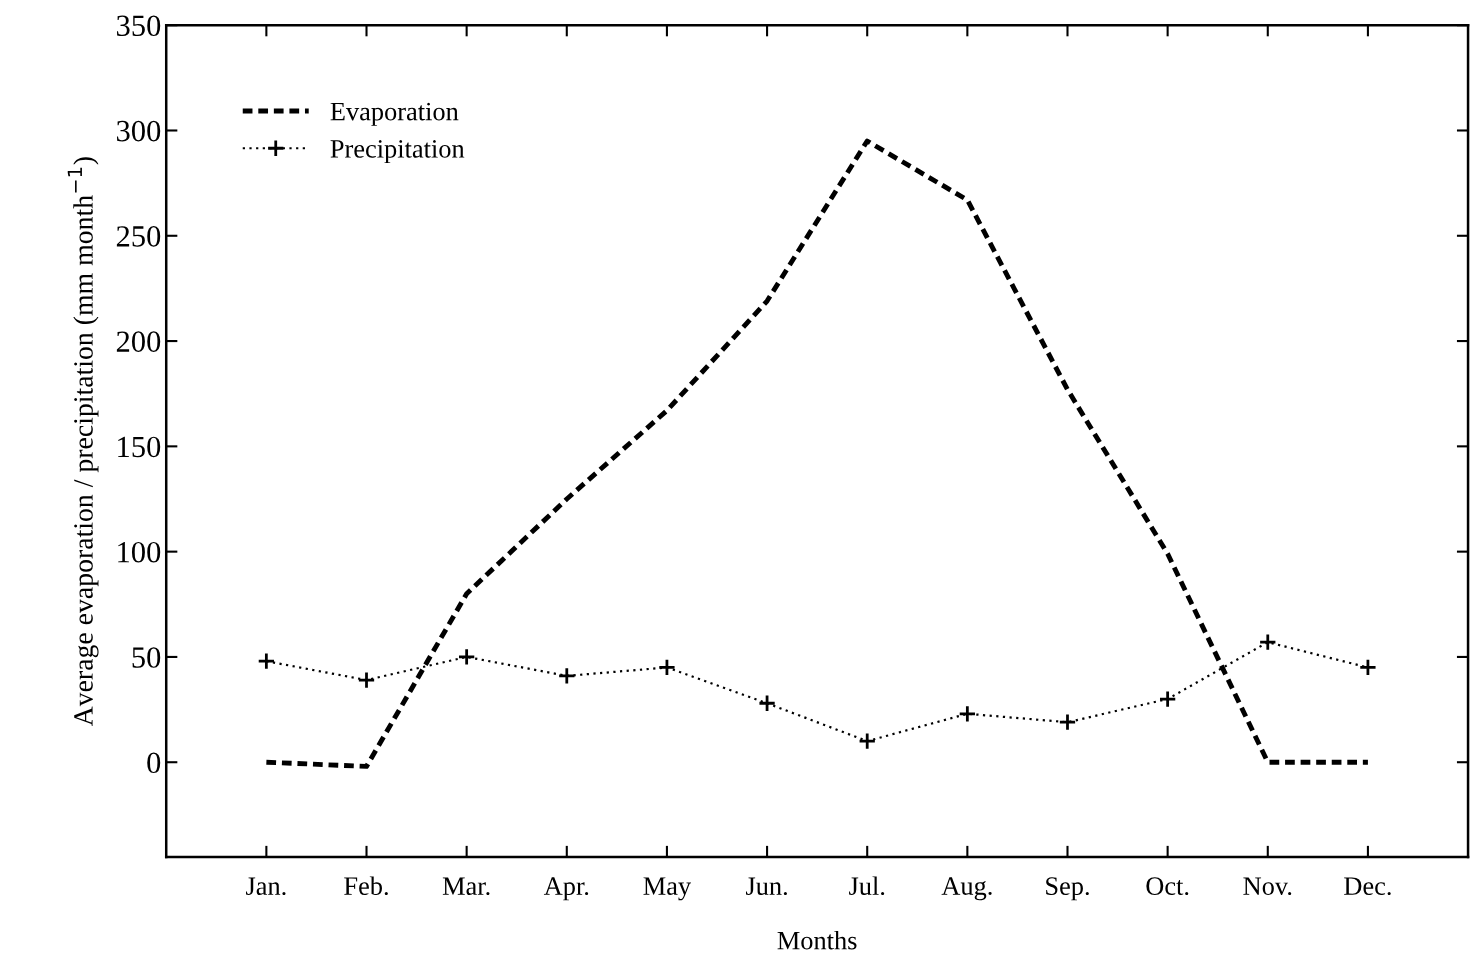 Image resolution: width=1471 pixels, height=969 pixels. Describe the element at coordinates (394, 114) in the screenshot. I see `legend-label: Evaporation` at that location.